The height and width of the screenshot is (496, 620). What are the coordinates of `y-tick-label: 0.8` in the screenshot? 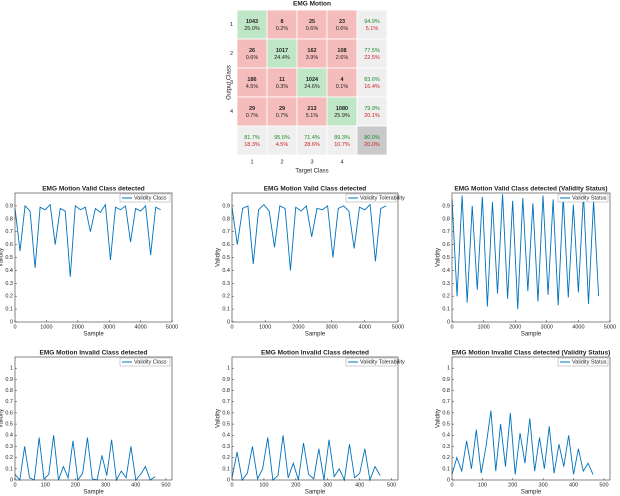 It's located at (446, 219).